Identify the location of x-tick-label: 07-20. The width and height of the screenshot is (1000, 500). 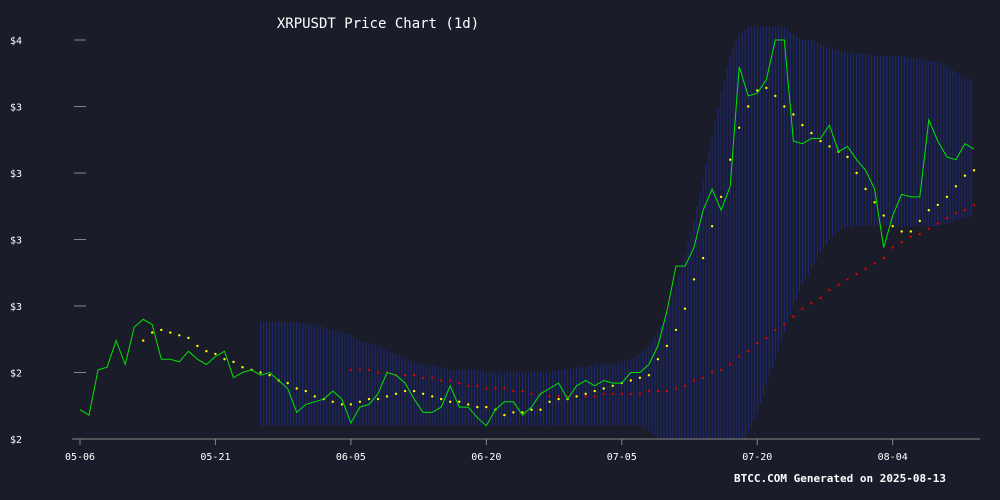
(757, 457).